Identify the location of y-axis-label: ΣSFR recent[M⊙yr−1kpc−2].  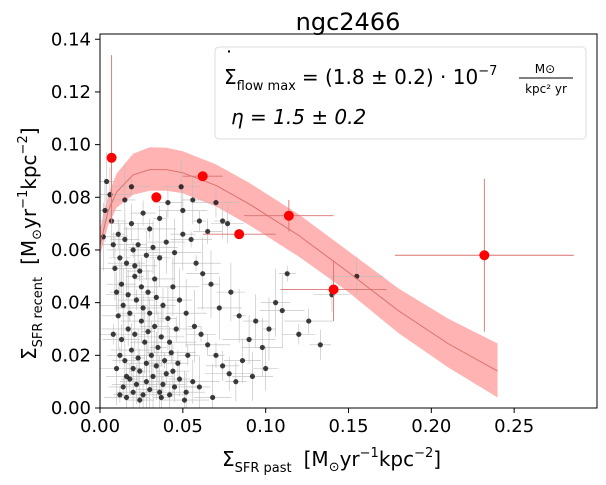
(31, 243).